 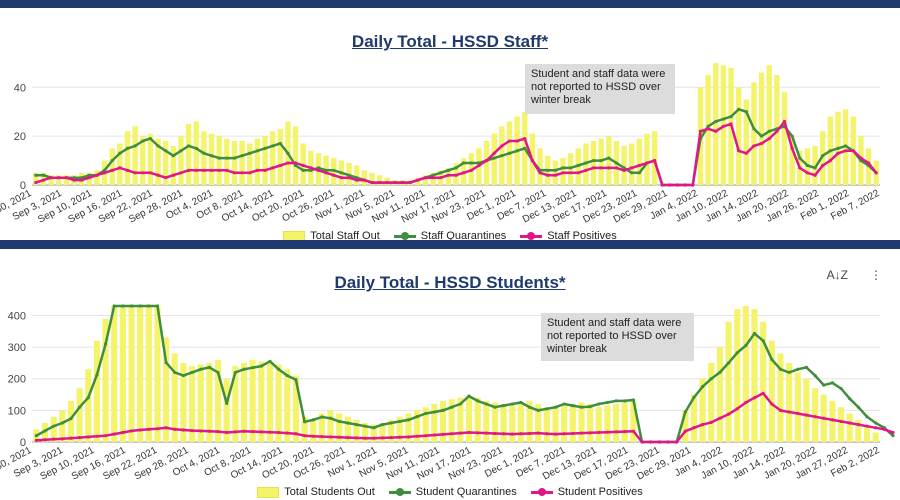 What do you see at coordinates (450, 41) in the screenshot?
I see `staff-chart-title: Daily Total - HSSD Staff*` at bounding box center [450, 41].